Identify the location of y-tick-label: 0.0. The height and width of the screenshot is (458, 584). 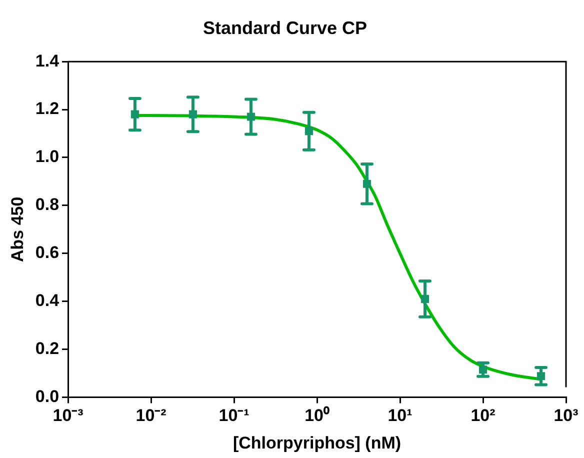
(47, 396).